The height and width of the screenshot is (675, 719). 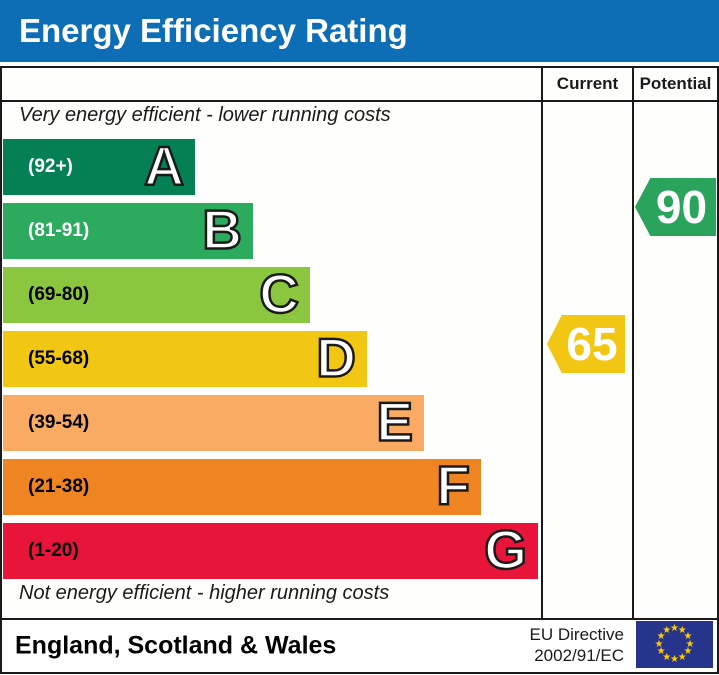 What do you see at coordinates (336, 357) in the screenshot?
I see `band-letter: D` at bounding box center [336, 357].